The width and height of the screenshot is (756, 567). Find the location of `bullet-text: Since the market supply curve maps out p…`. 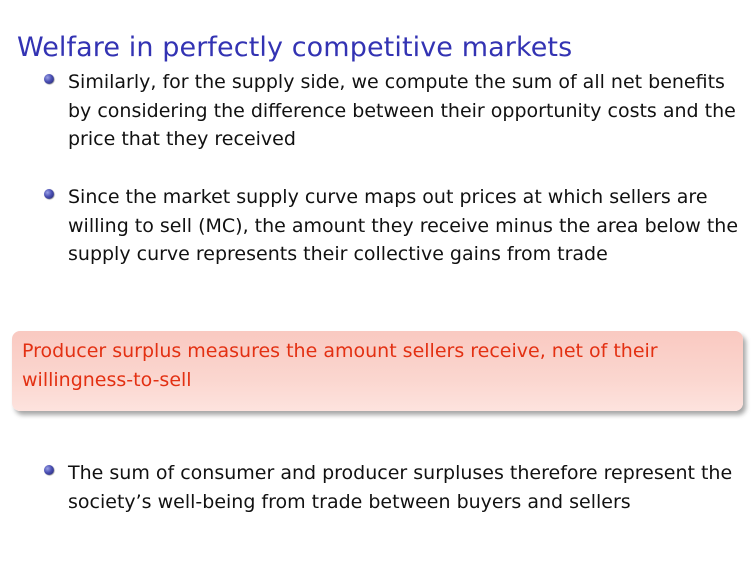

bullet-text: Since the market supply curve maps out p… is located at coordinates (403, 225).